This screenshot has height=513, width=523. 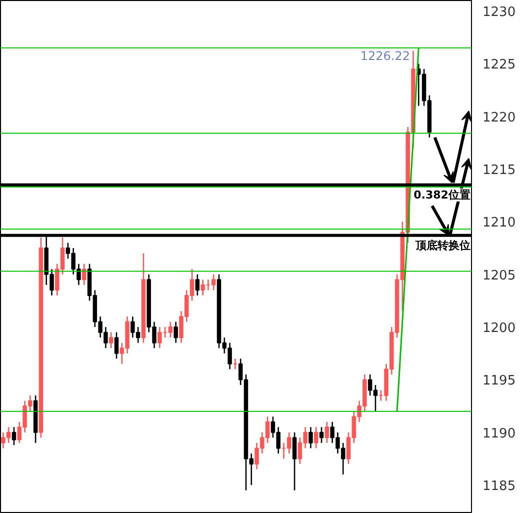 I want to click on y-tick-label: 1225, so click(x=499, y=65).